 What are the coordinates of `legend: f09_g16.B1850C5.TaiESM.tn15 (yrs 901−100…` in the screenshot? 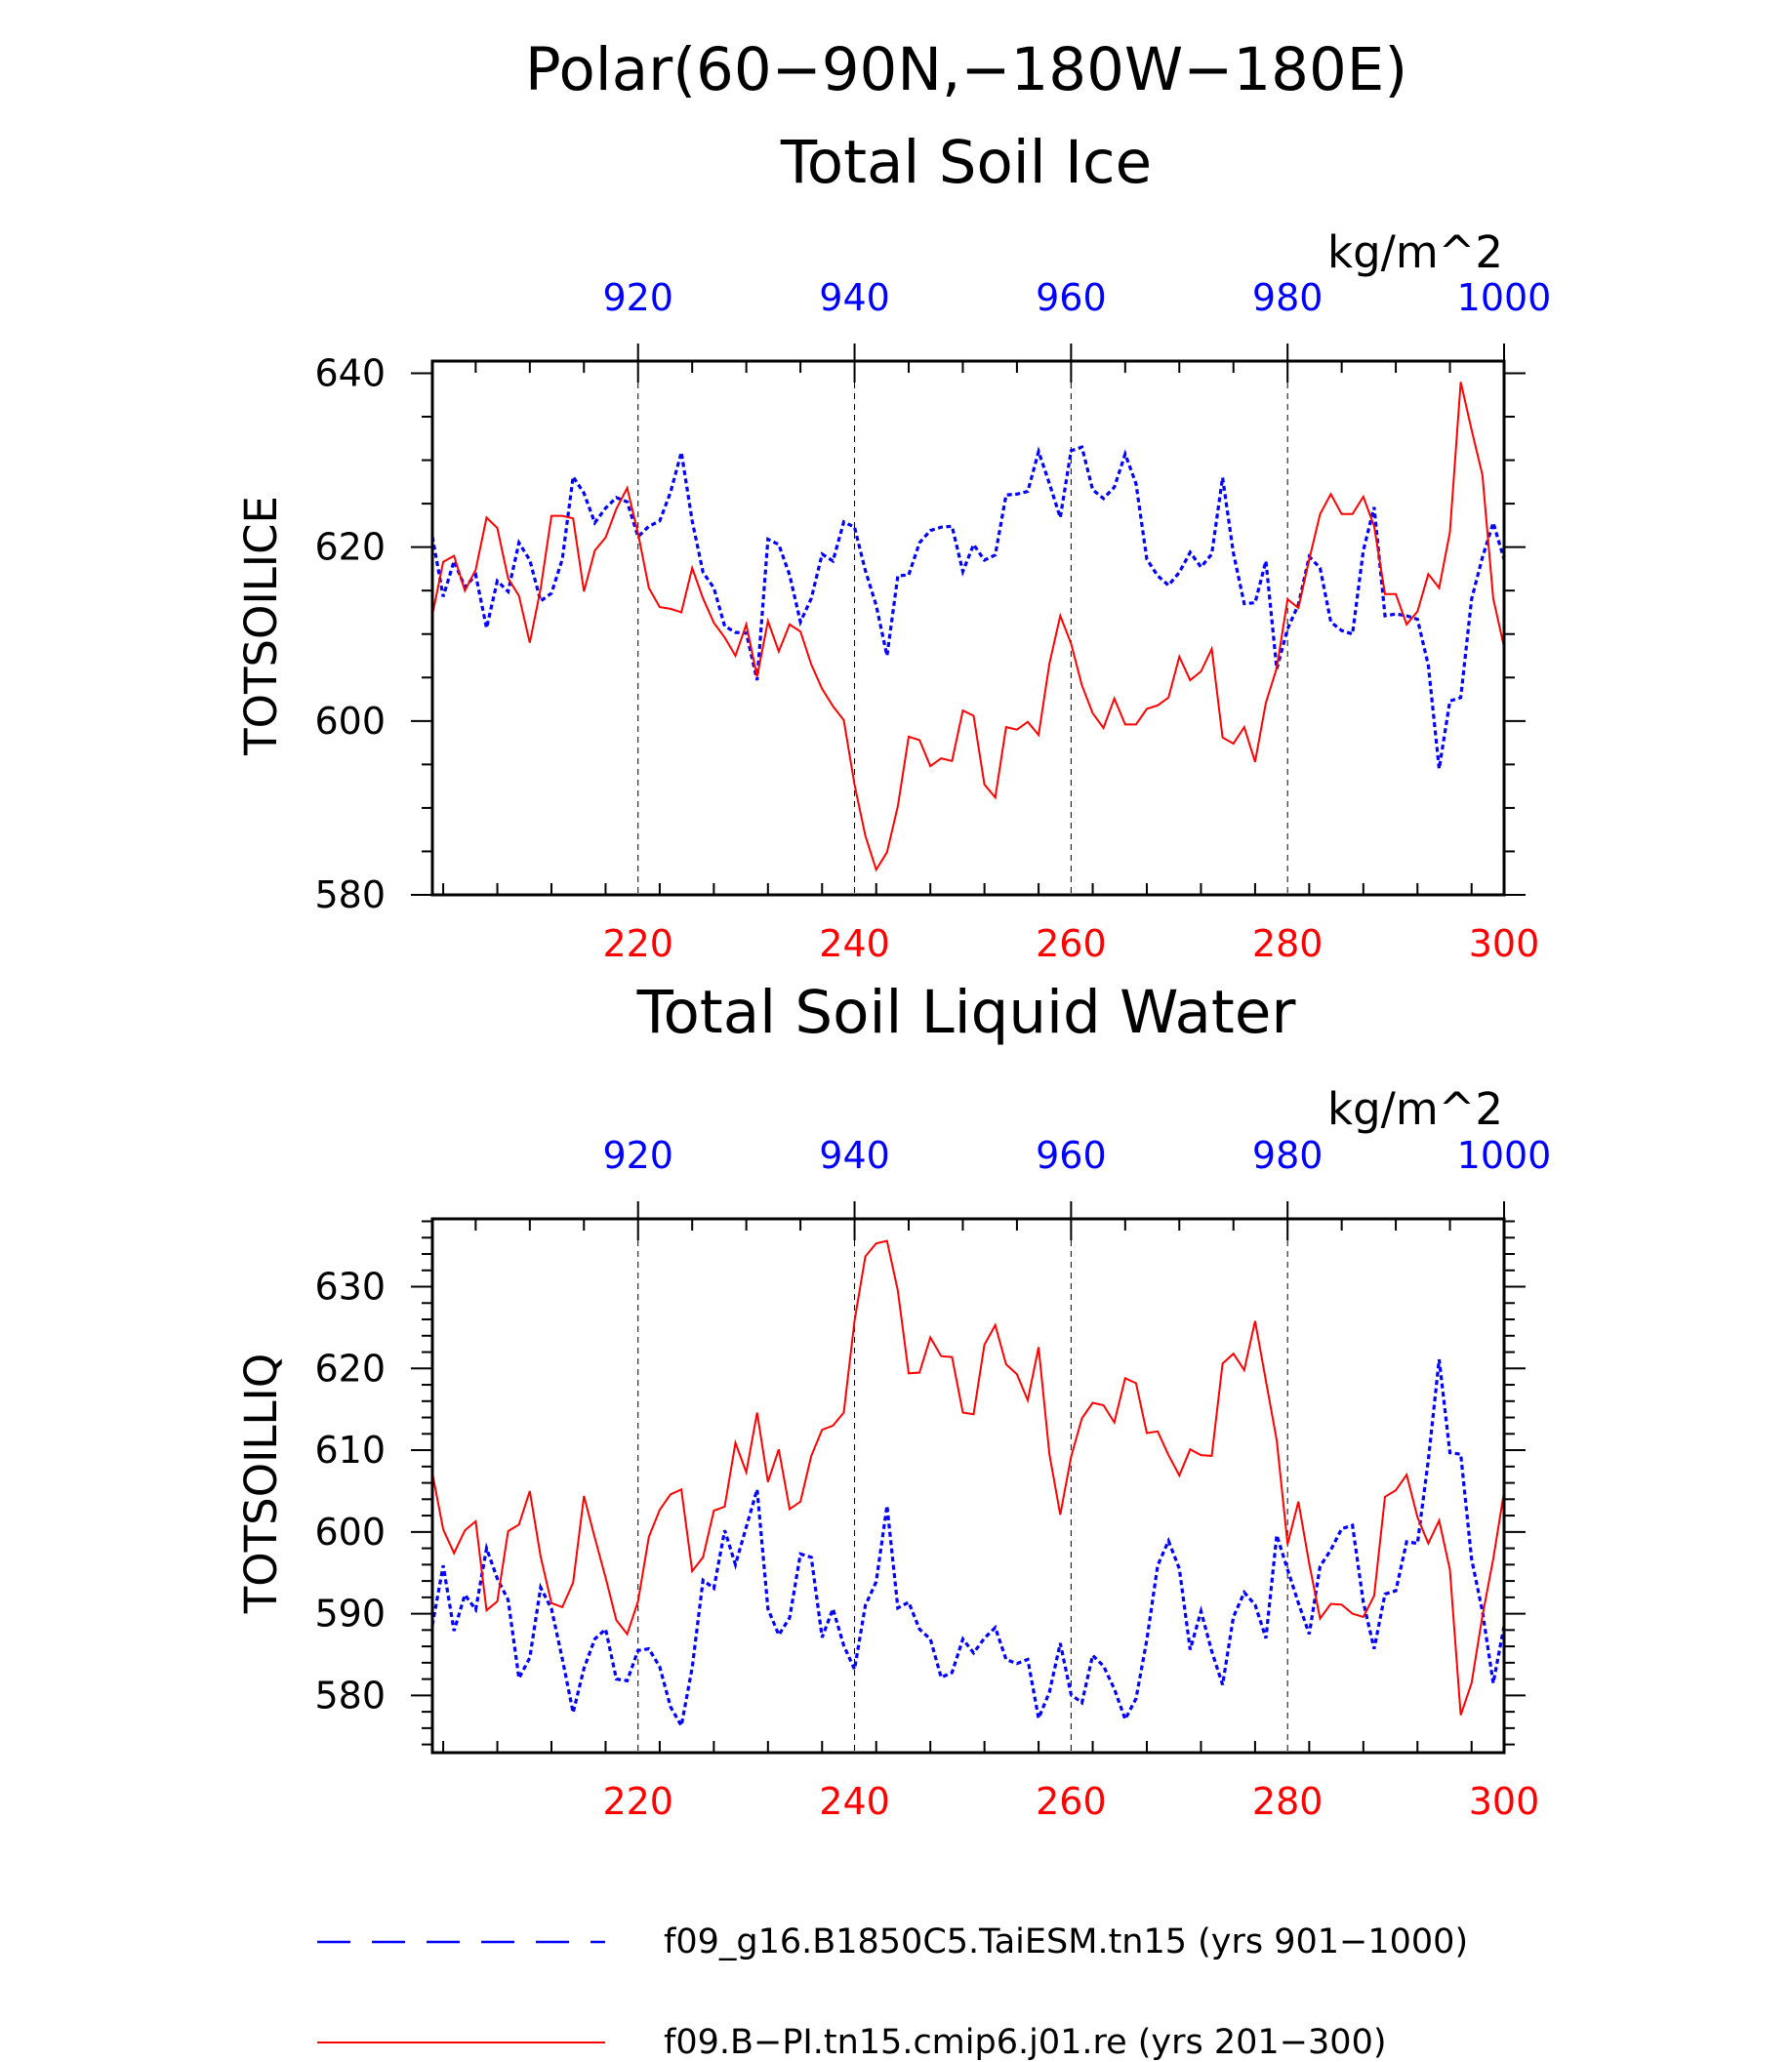 It's located at (892, 1992).